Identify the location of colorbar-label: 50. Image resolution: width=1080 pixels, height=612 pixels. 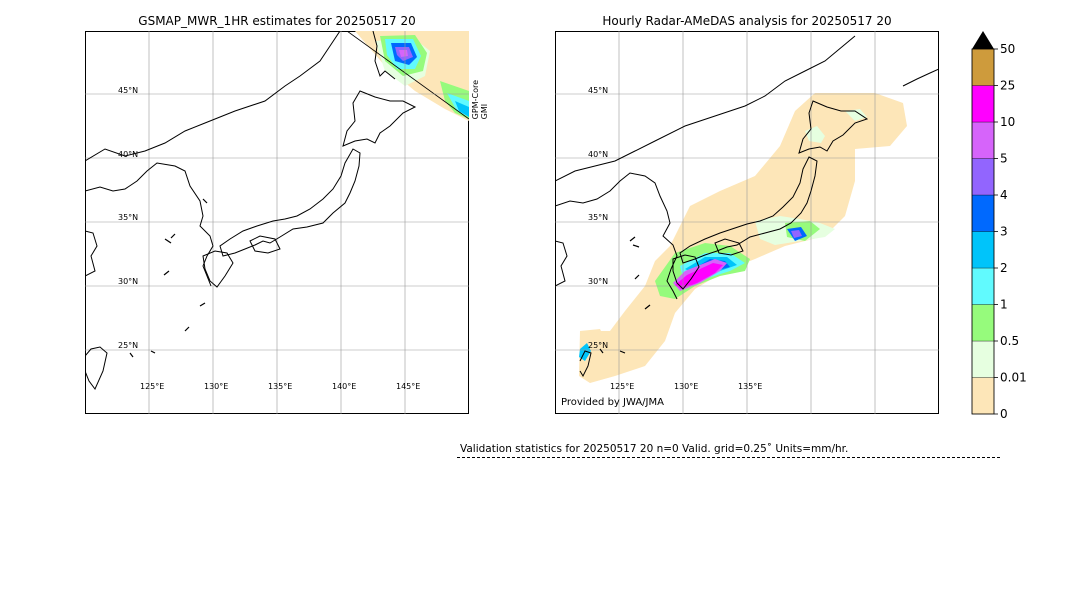
(1007, 49).